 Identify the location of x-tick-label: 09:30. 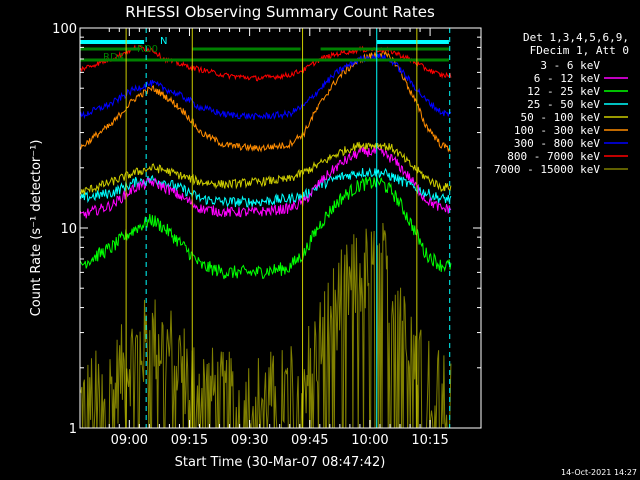
(249, 440).